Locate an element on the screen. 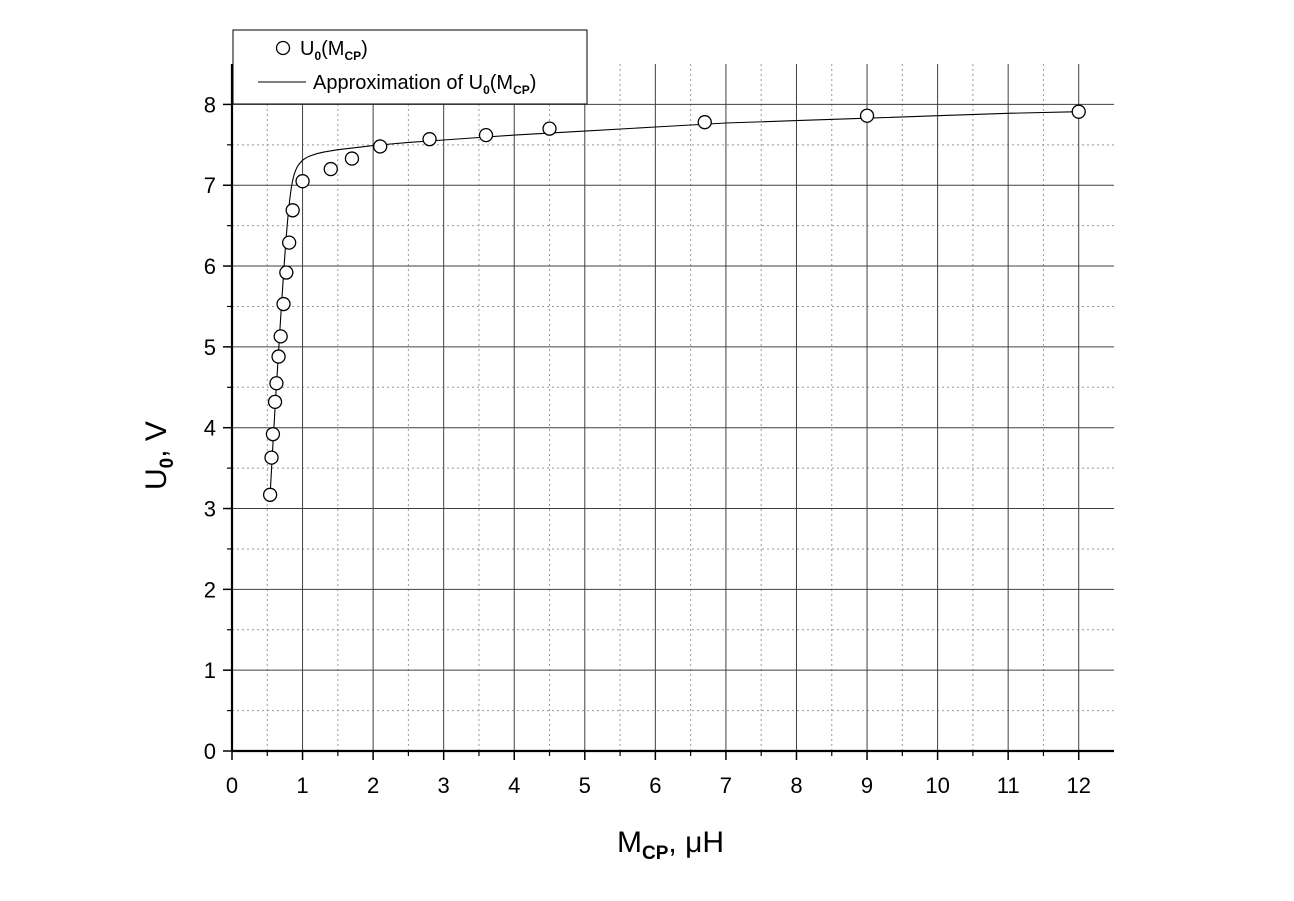 The width and height of the screenshot is (1294, 901). legend-entry-points: U0(MCP) is located at coordinates (334, 50).